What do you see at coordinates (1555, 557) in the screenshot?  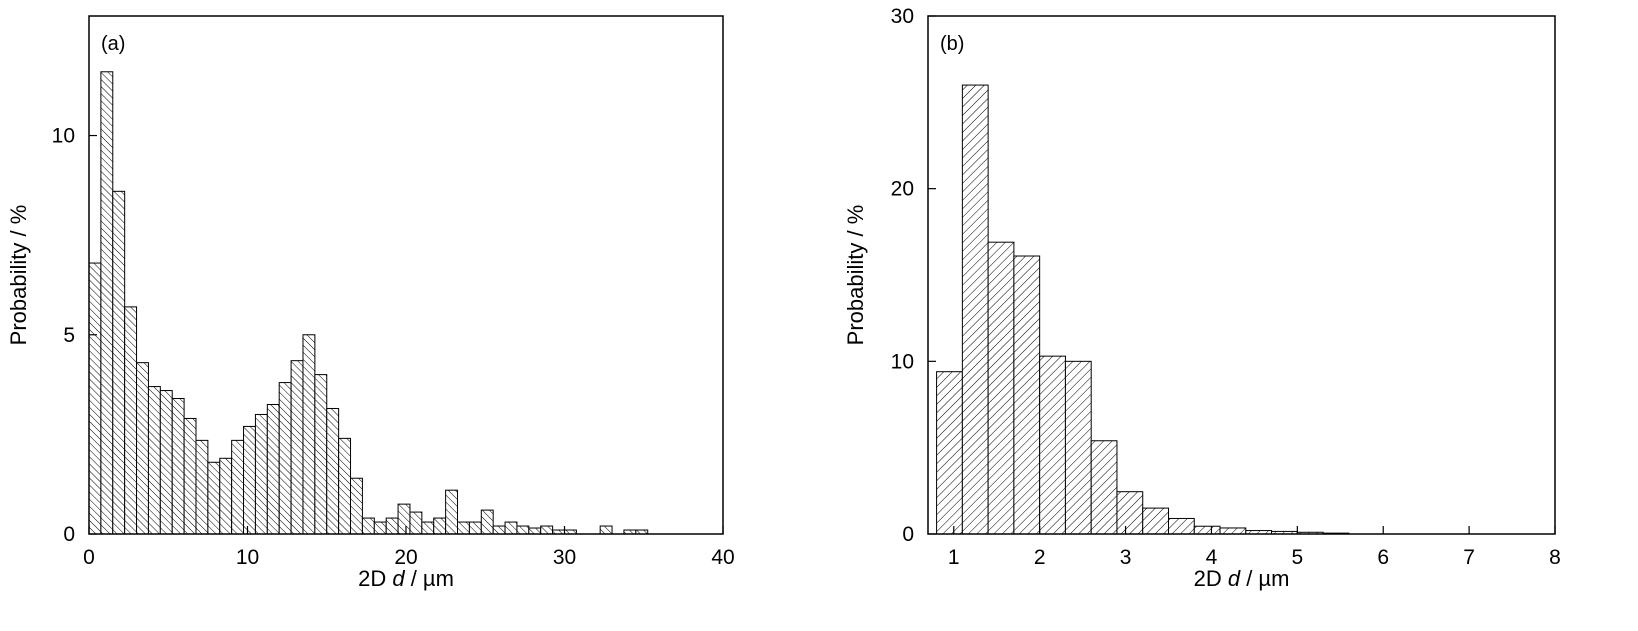 I see `x-tick-label: 8` at bounding box center [1555, 557].